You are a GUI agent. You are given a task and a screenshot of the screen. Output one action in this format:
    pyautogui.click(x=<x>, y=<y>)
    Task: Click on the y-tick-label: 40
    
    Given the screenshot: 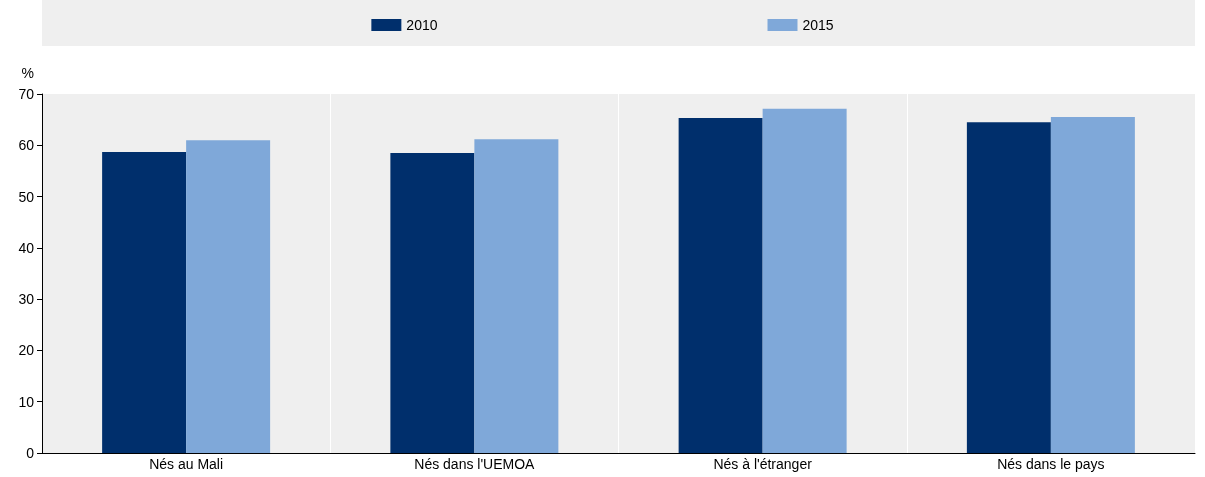 What is the action you would take?
    pyautogui.click(x=26, y=247)
    